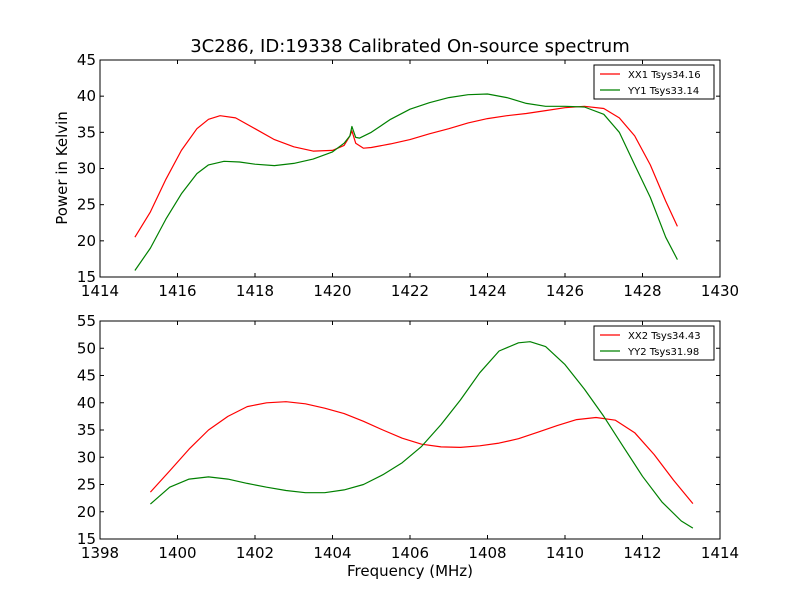 Image resolution: width=800 pixels, height=600 pixels. Describe the element at coordinates (410, 571) in the screenshot. I see `x-axis-label: Frequency (MHz)` at that location.